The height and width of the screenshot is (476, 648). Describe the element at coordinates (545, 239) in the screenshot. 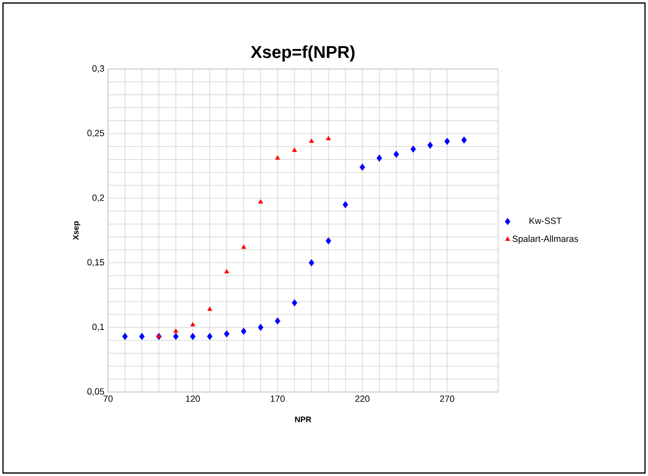

I see `legend-label: Spalart-Allmaras` at that location.